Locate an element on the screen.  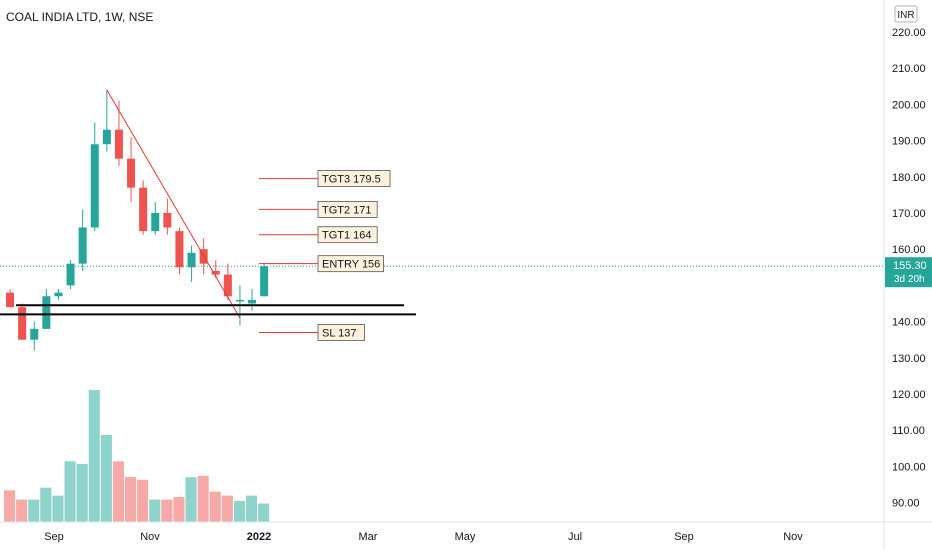
level-label: TGT1 164 is located at coordinates (347, 236).